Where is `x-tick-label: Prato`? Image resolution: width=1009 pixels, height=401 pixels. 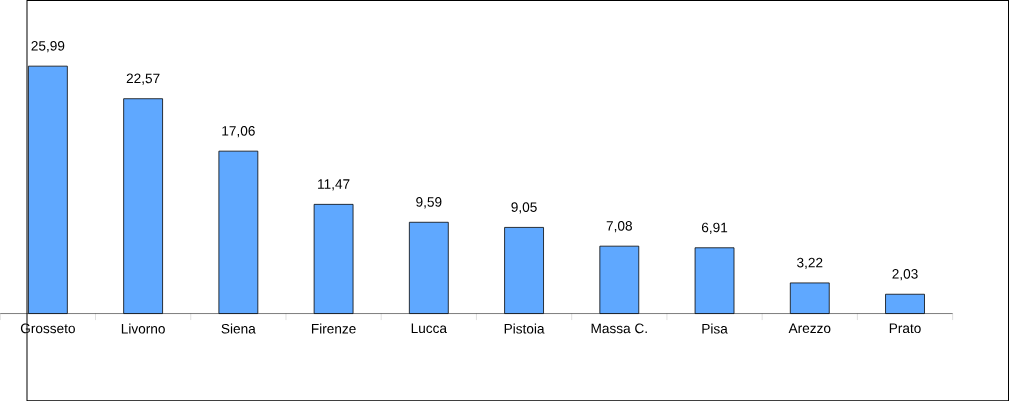 x-tick-label: Prato is located at coordinates (905, 328).